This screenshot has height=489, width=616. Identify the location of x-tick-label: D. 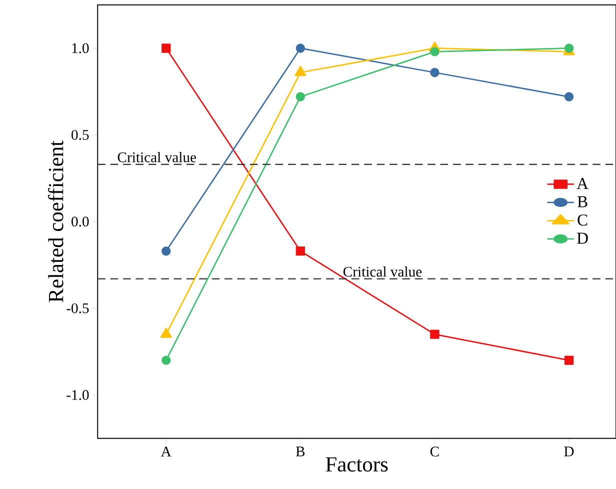
(569, 451).